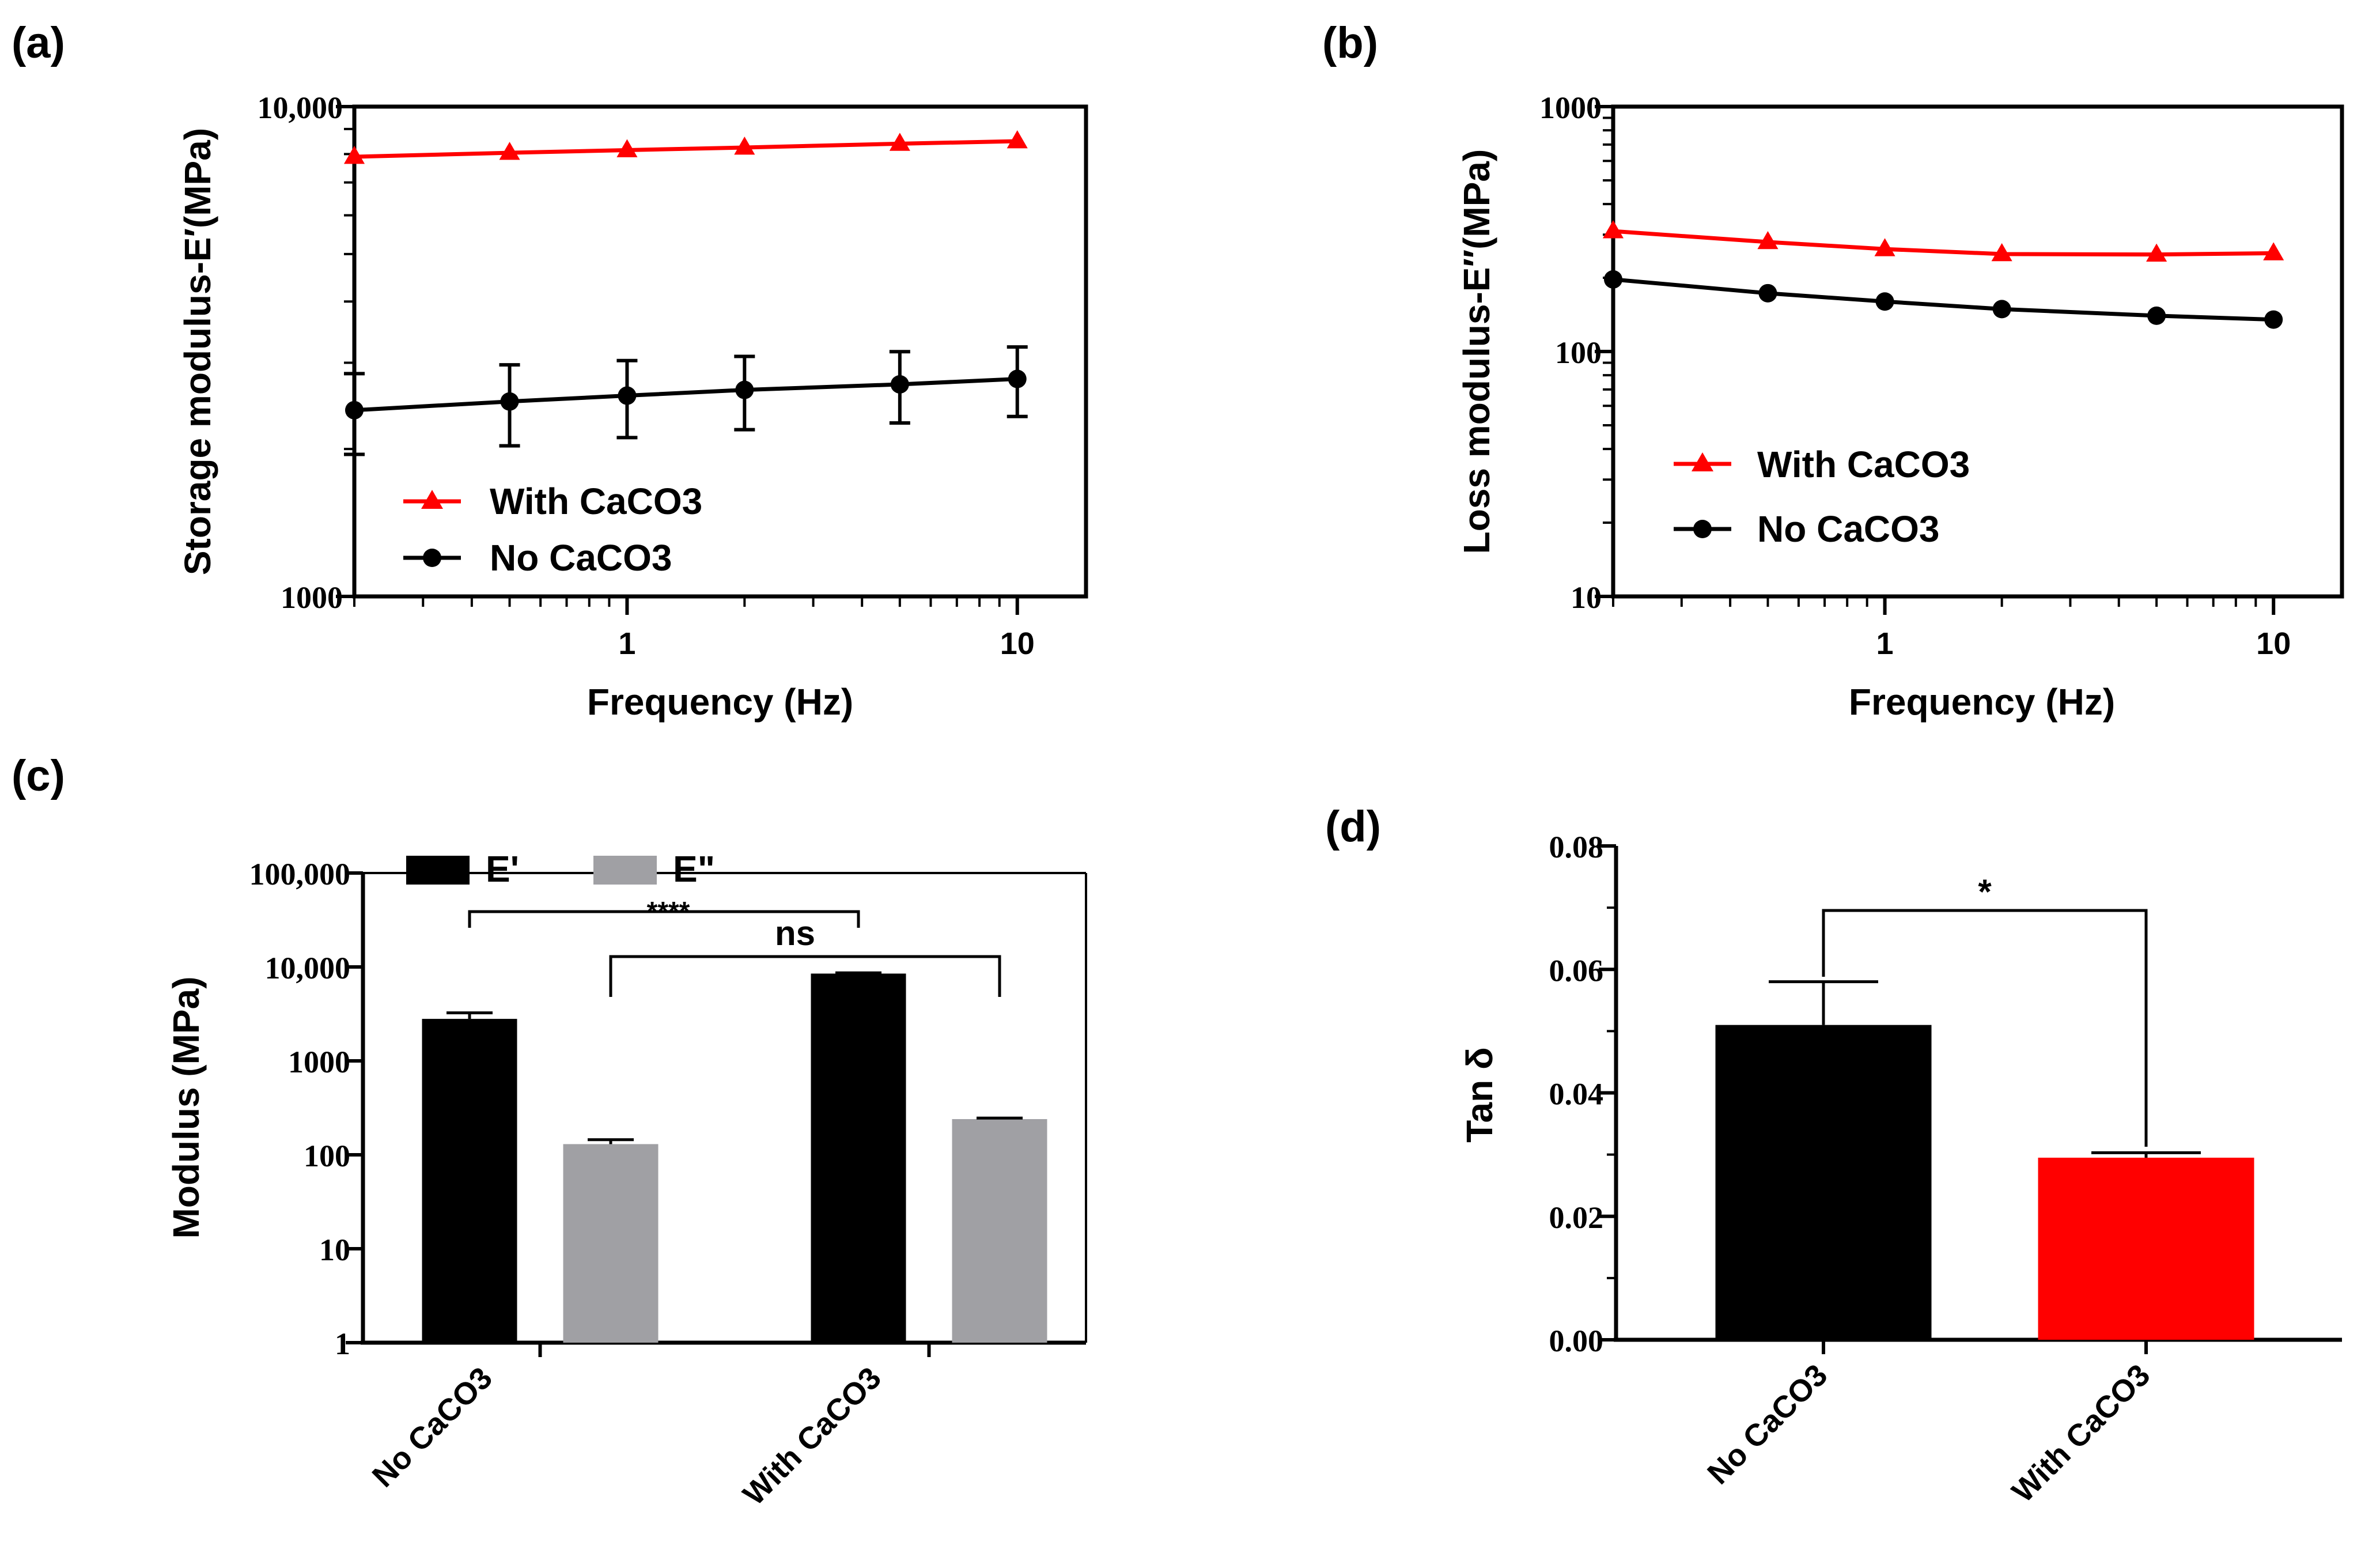 The height and width of the screenshot is (1553, 2380). I want to click on legend-a-marker-with, so click(432, 499).